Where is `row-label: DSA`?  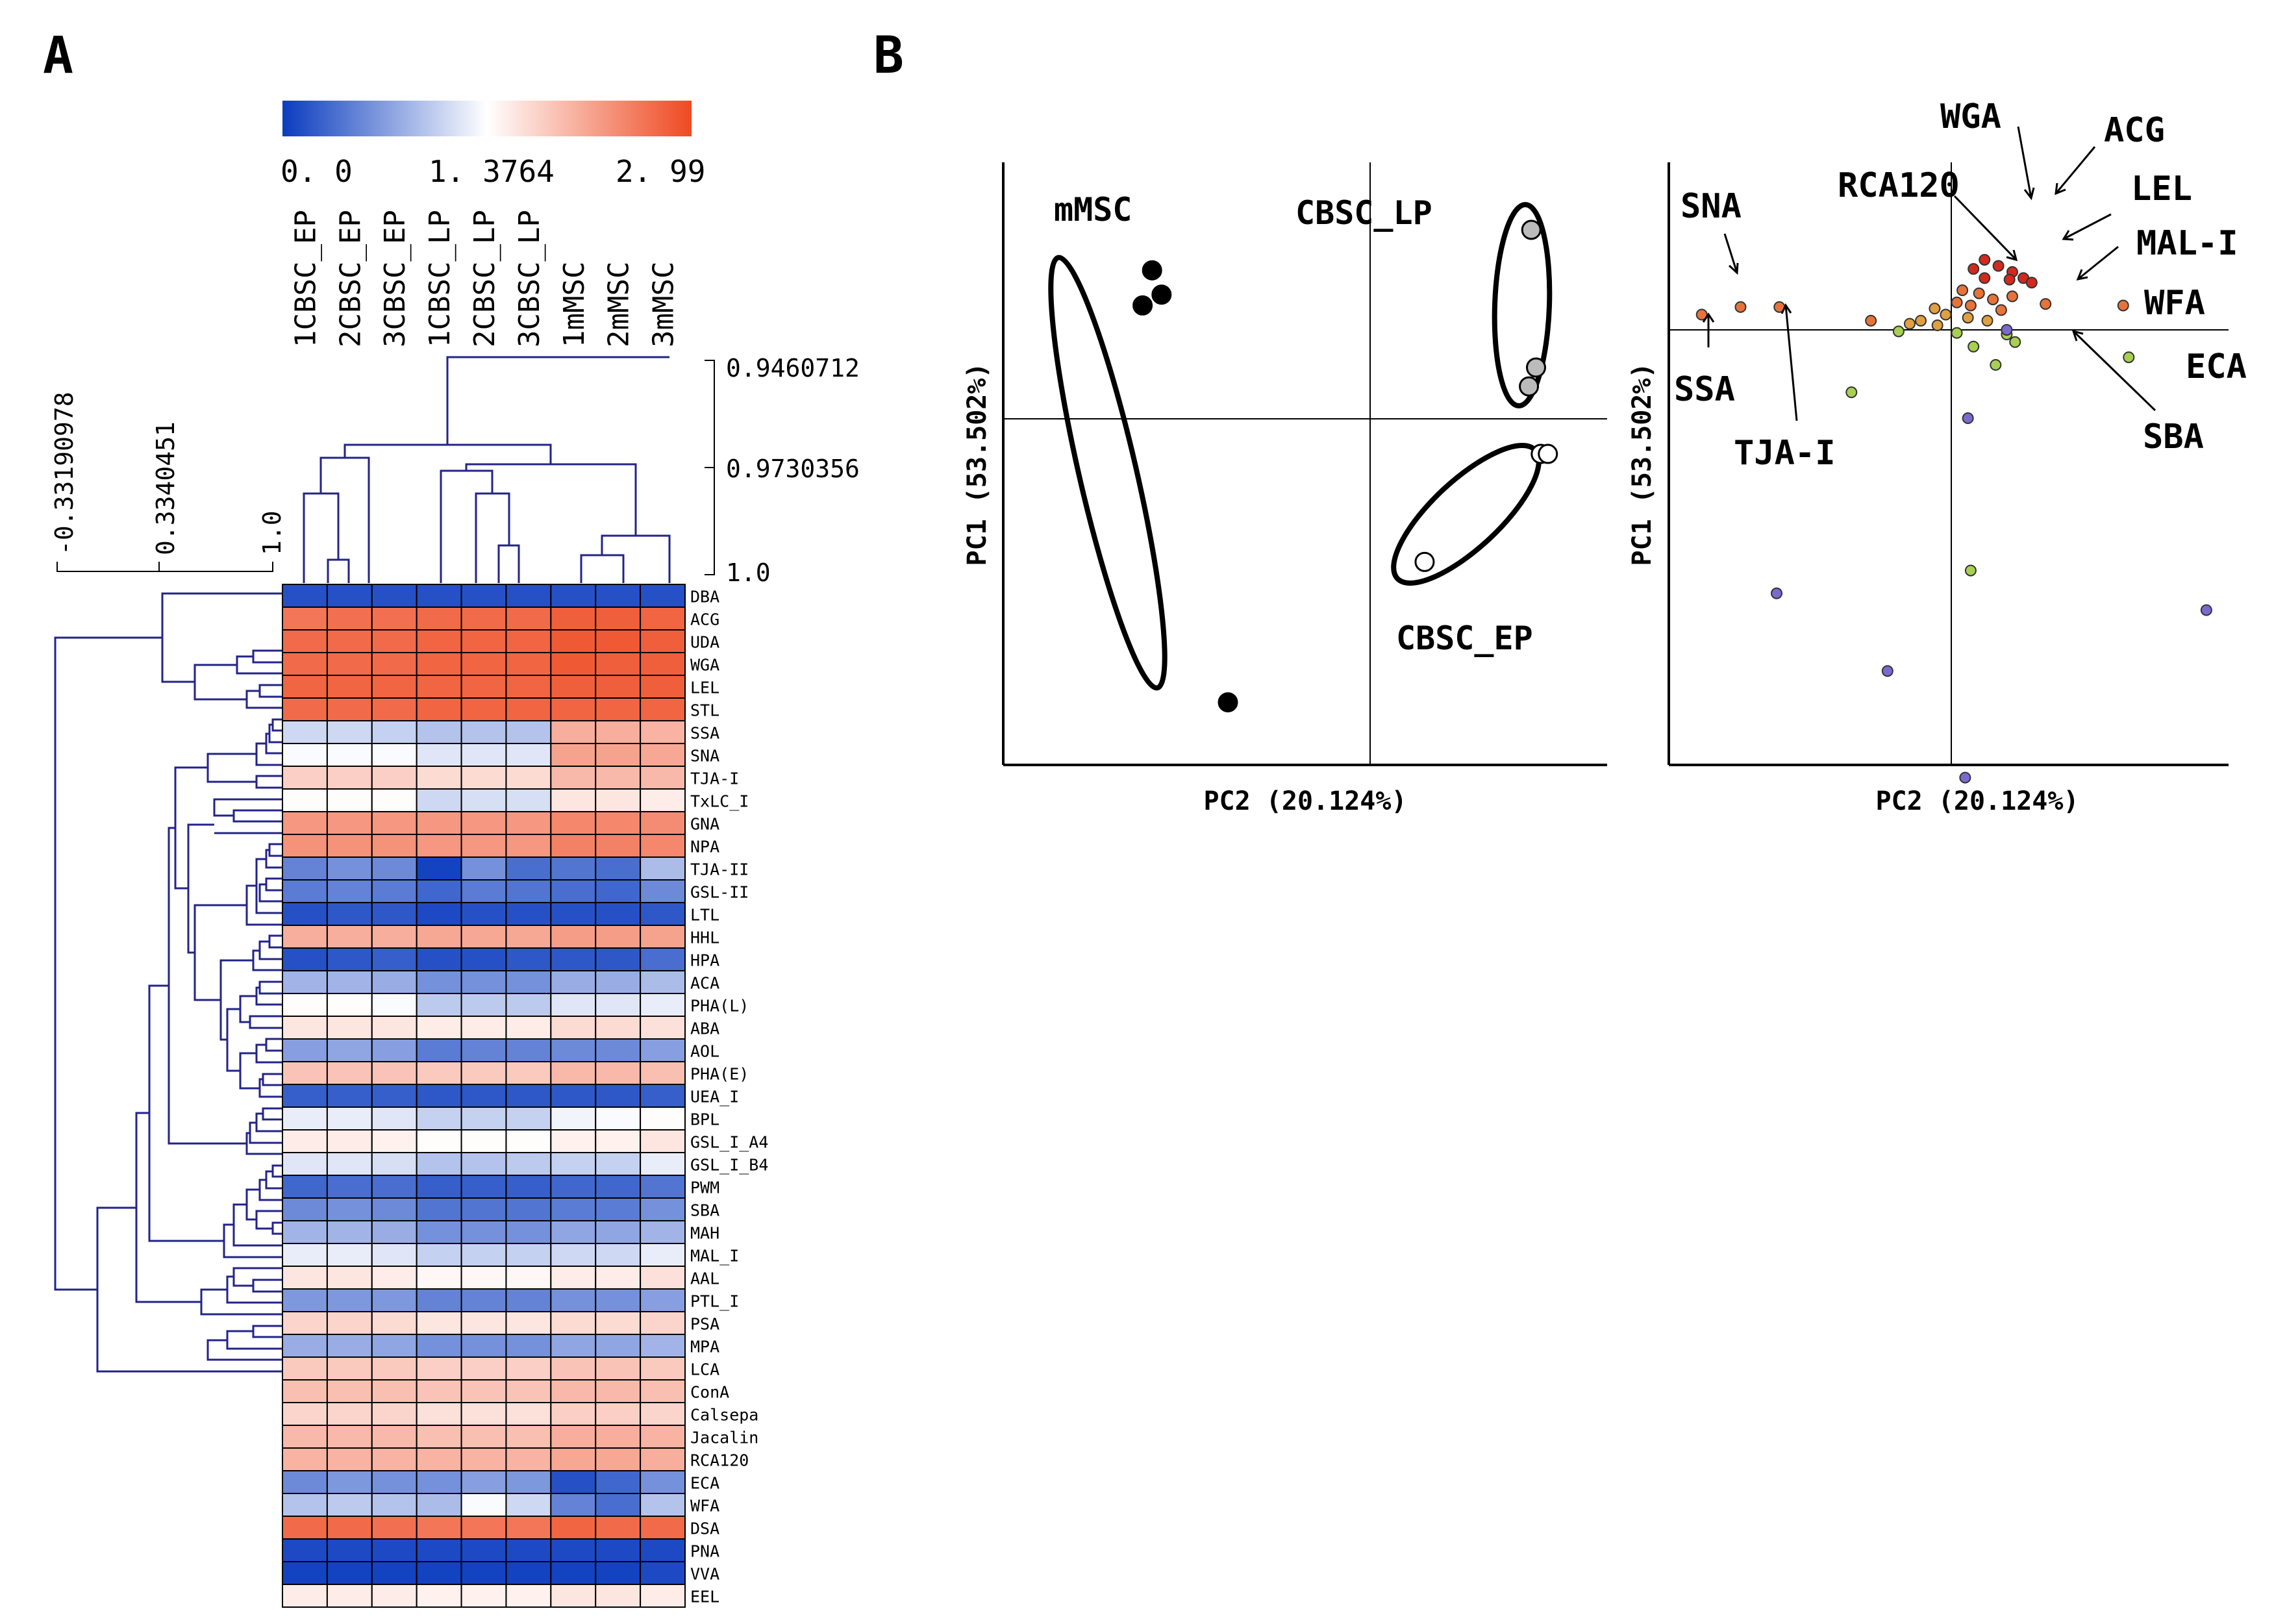
row-label: DSA is located at coordinates (704, 1528).